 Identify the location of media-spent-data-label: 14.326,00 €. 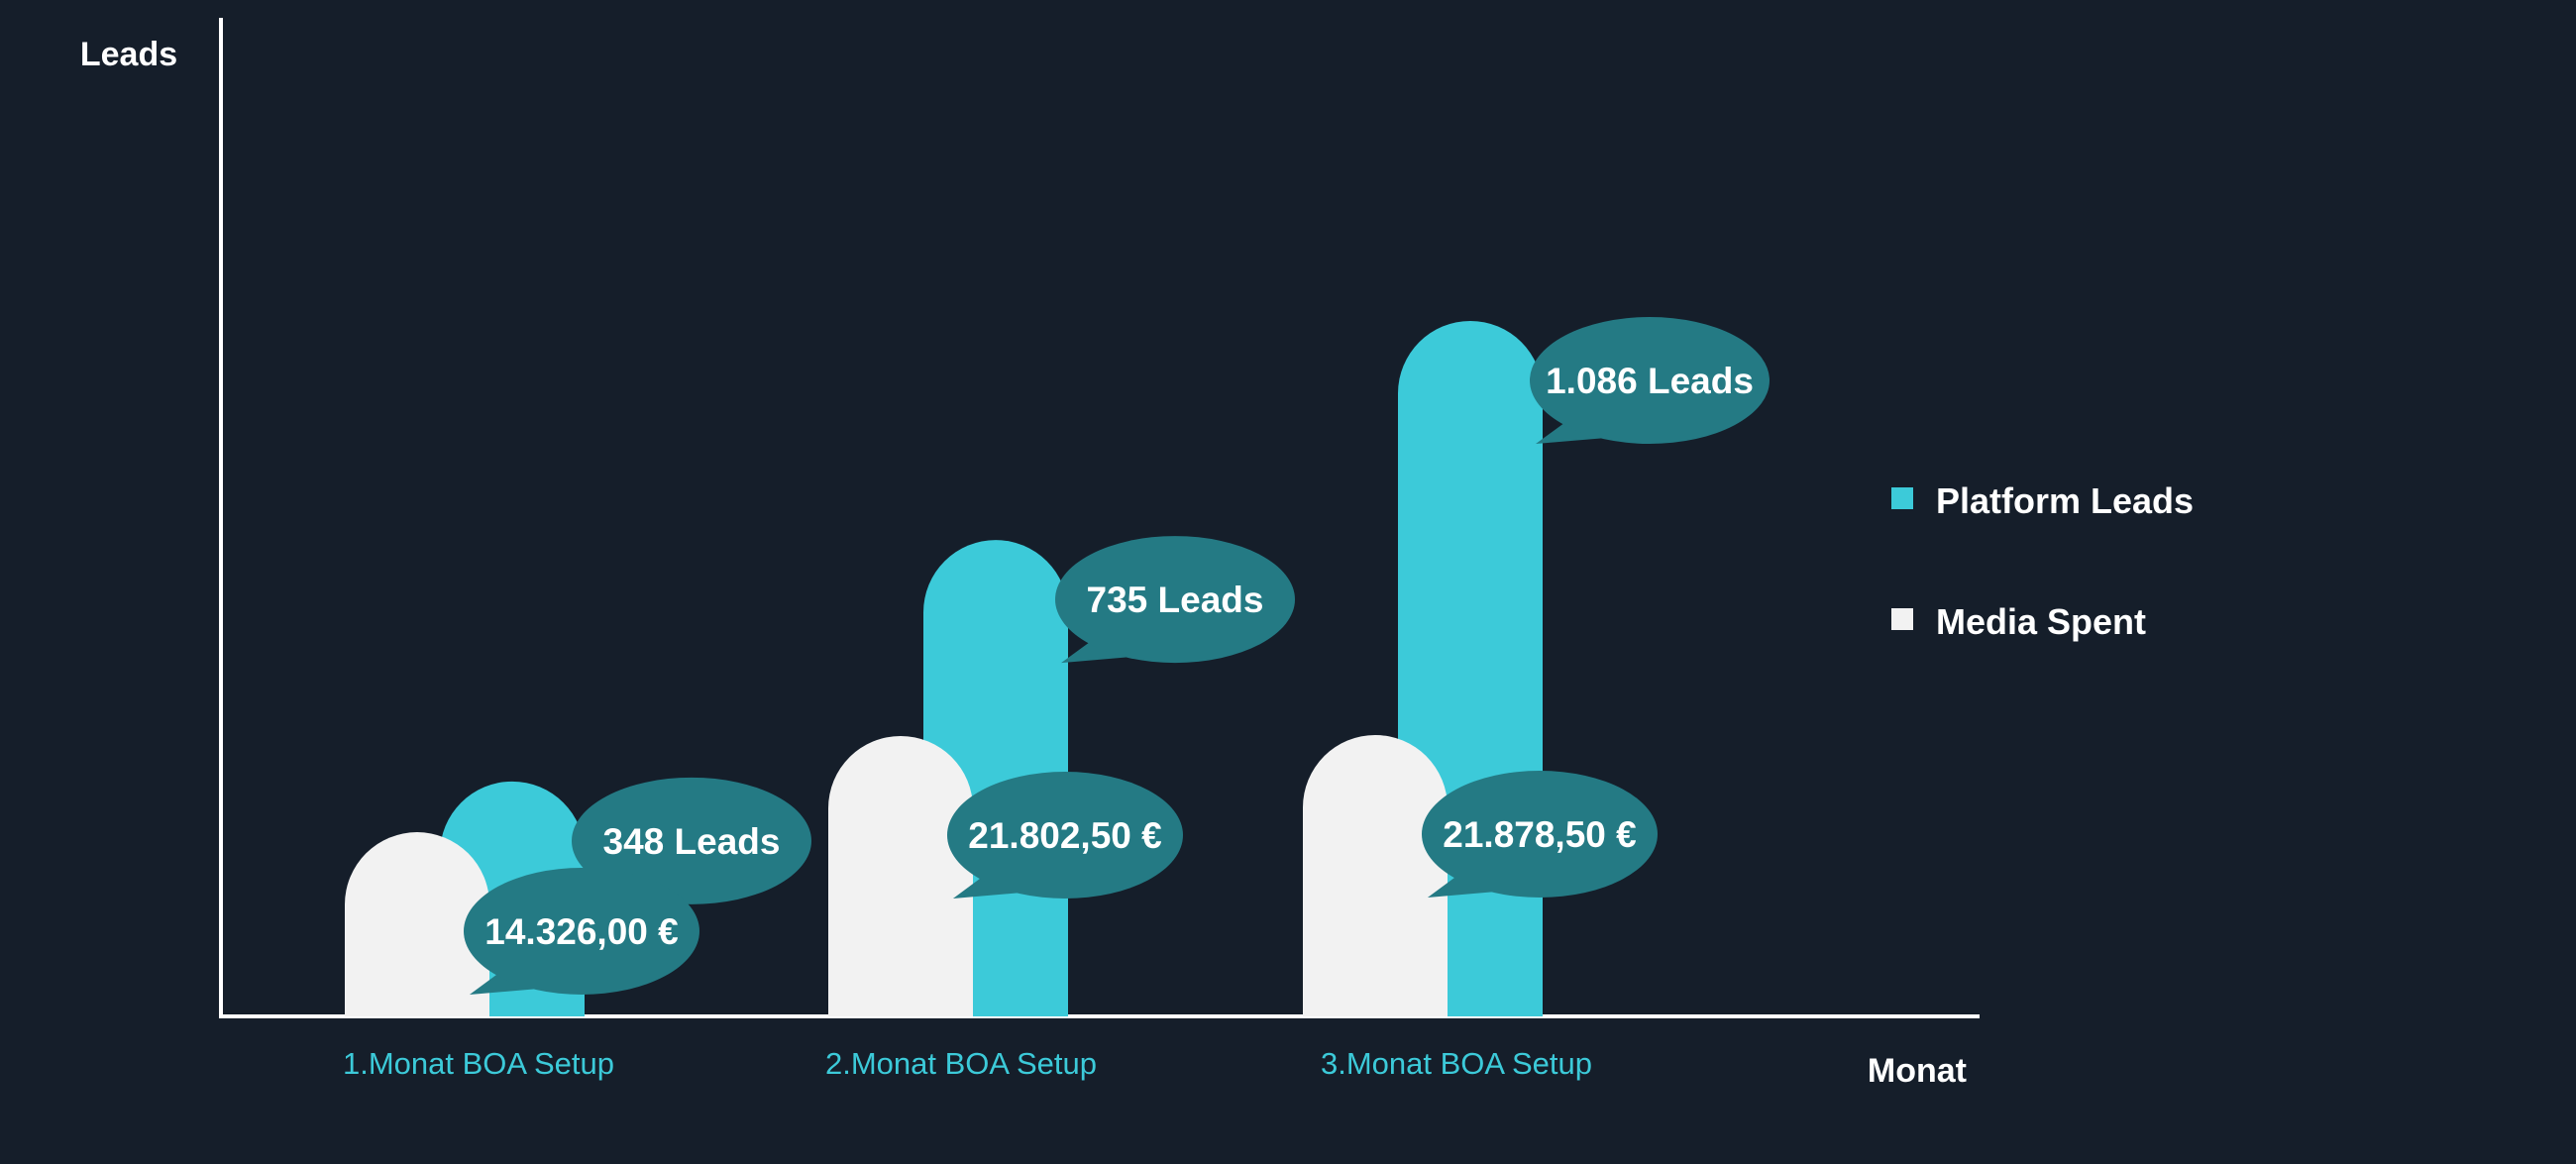
(581, 931).